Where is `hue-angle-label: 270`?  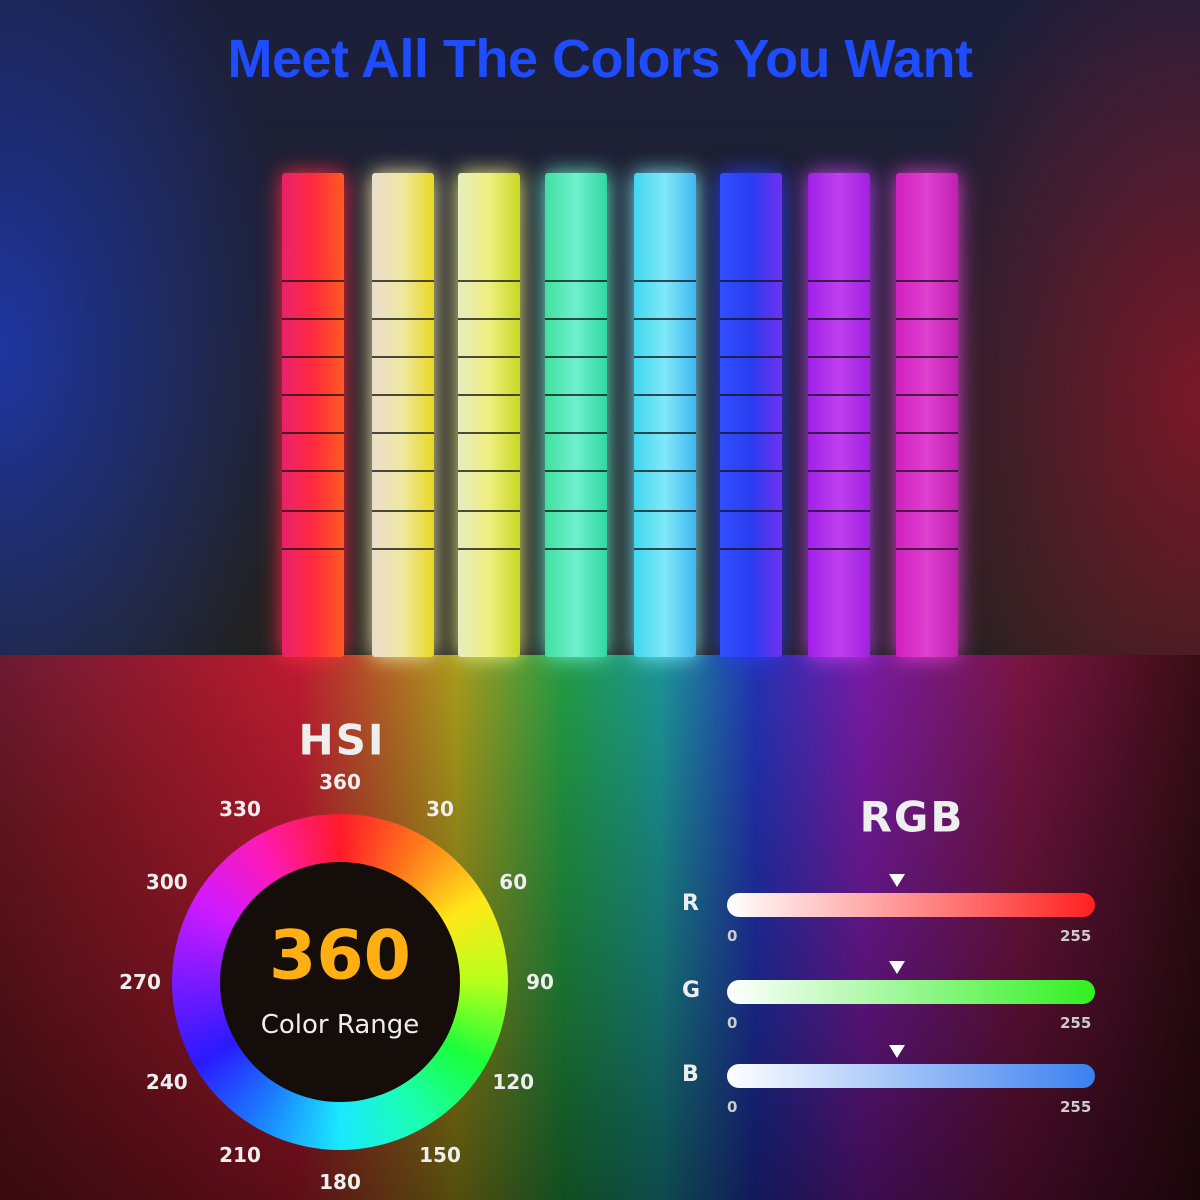
hue-angle-label: 270 is located at coordinates (140, 982).